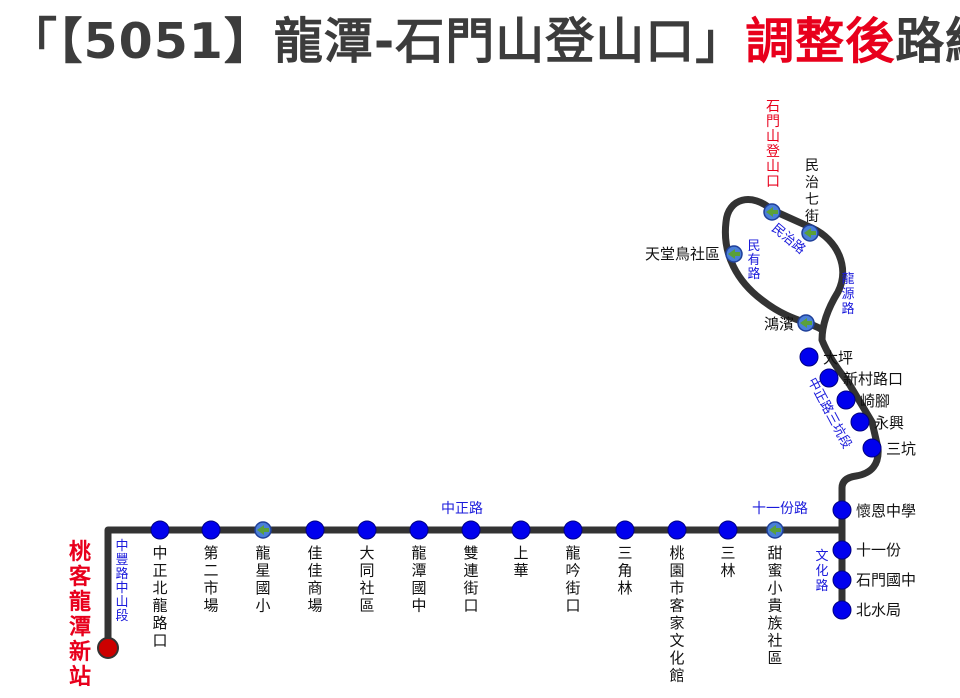  I want to click on stop-label-三角林: 三角林, so click(624, 570).